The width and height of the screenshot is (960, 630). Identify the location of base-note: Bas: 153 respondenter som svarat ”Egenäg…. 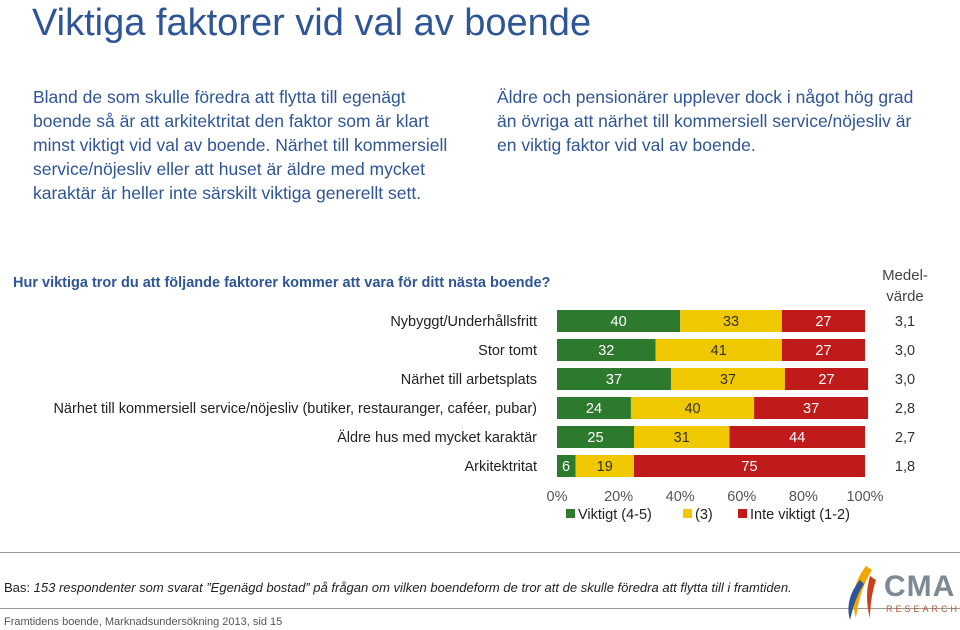
(398, 587).